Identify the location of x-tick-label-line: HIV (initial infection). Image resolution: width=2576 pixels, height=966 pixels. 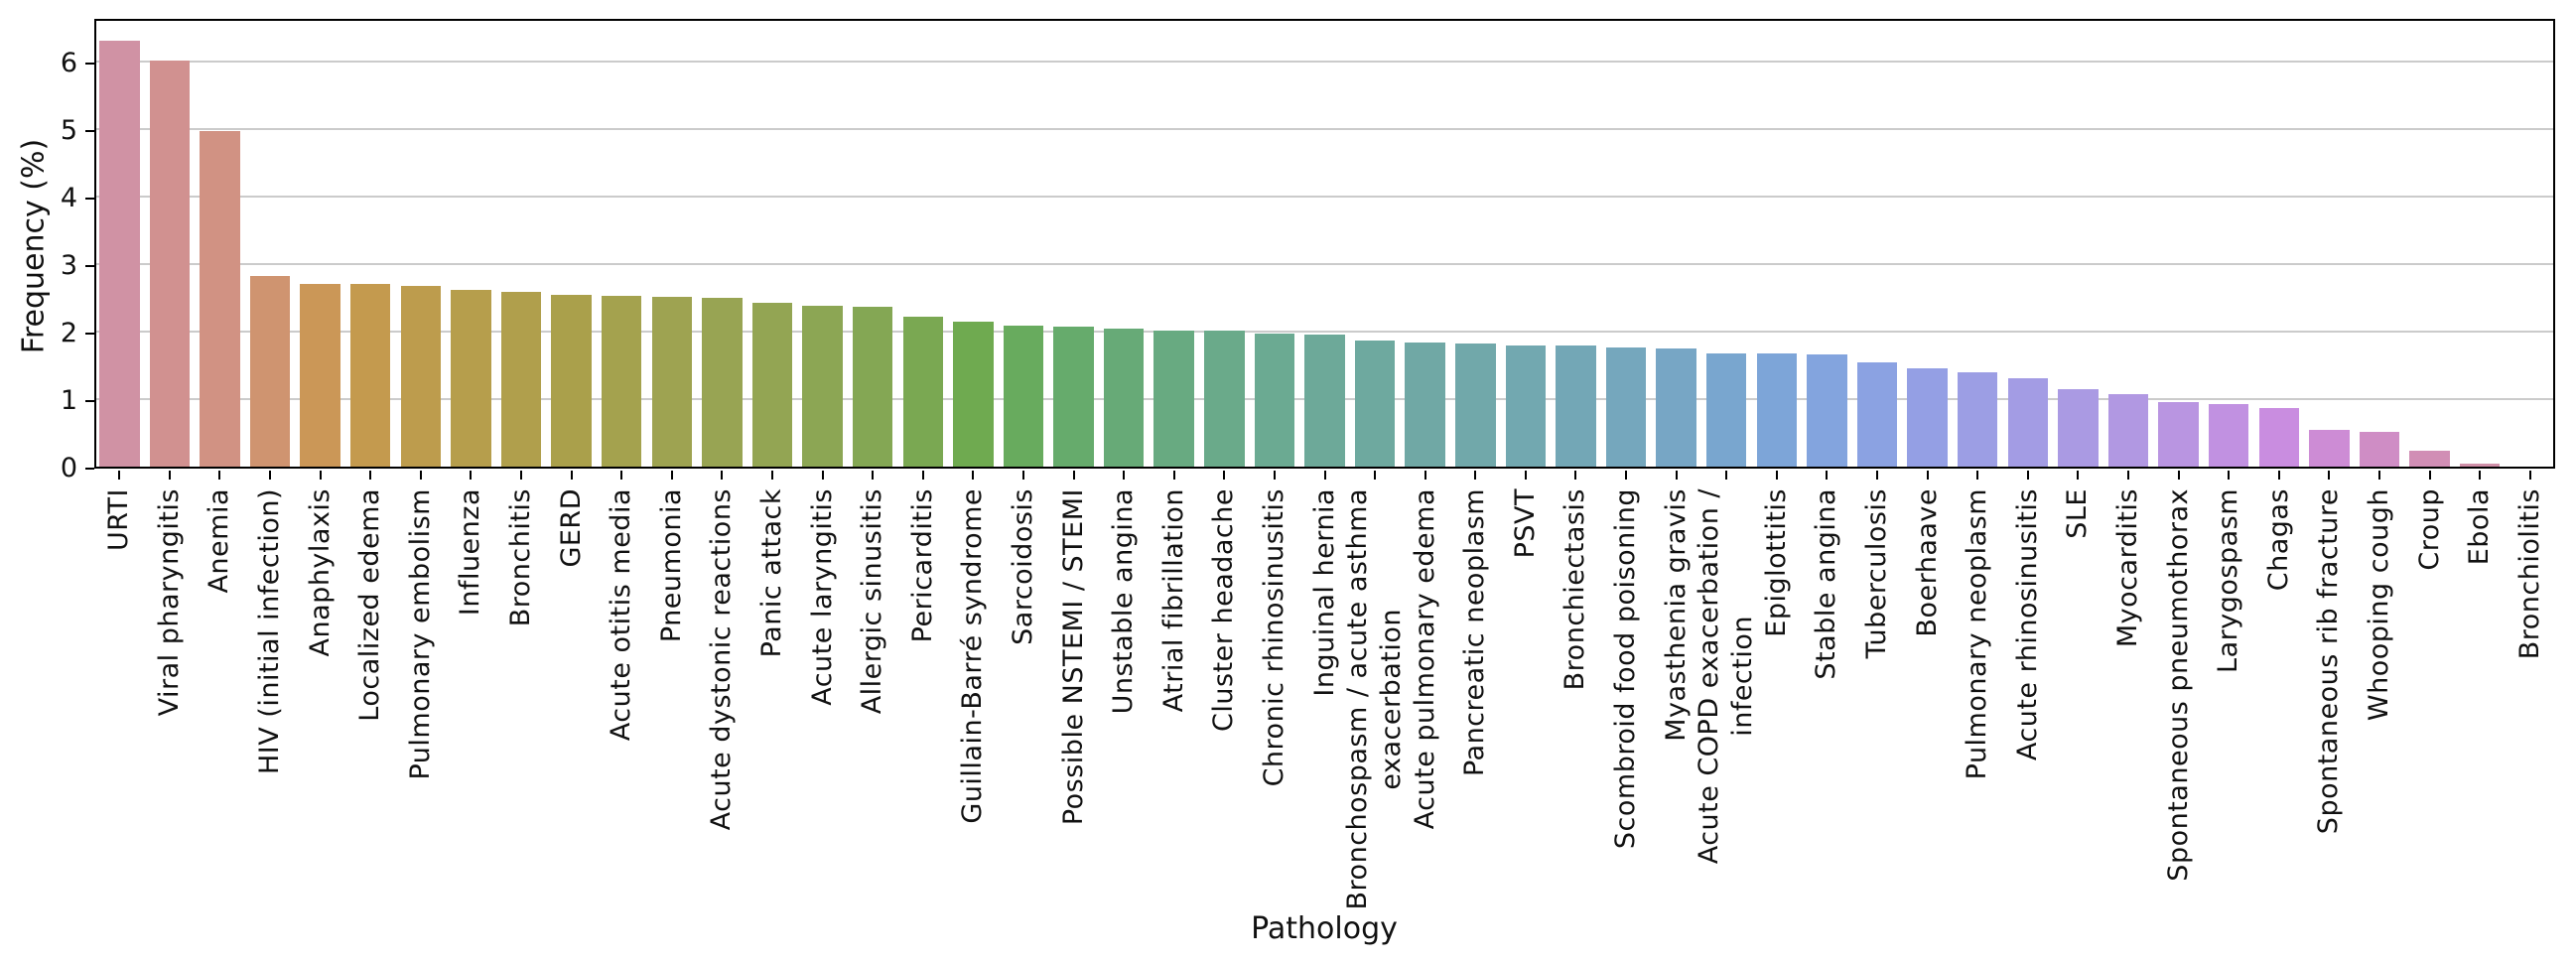
(270, 631).